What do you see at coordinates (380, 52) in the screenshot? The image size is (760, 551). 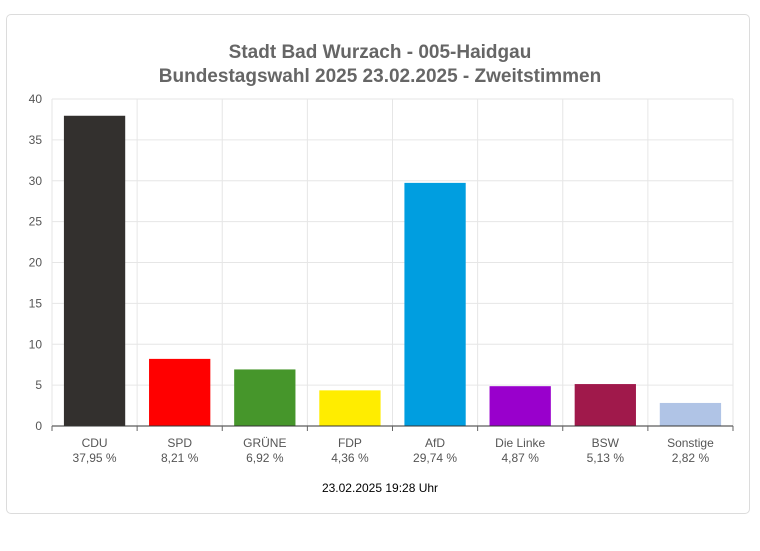 I see `chart-title: Stadt Bad Wurzach - 005-Haidgau` at bounding box center [380, 52].